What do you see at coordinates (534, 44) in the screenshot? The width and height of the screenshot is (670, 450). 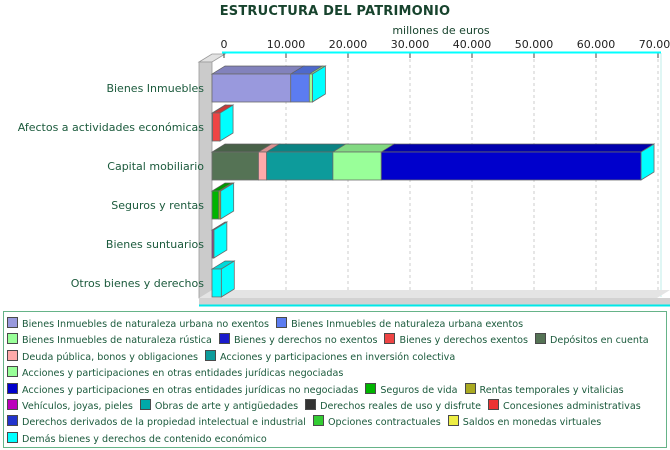 I see `tick-label: 50.000` at bounding box center [534, 44].